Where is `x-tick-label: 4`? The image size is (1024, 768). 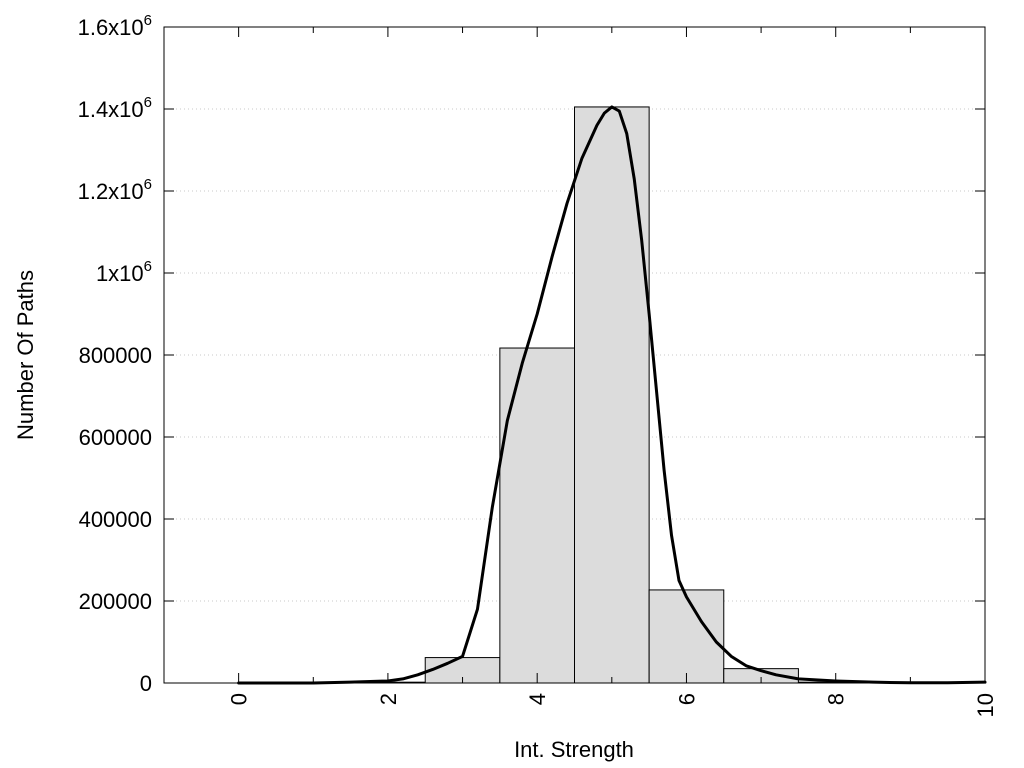 x-tick-label: 4 is located at coordinates (537, 699).